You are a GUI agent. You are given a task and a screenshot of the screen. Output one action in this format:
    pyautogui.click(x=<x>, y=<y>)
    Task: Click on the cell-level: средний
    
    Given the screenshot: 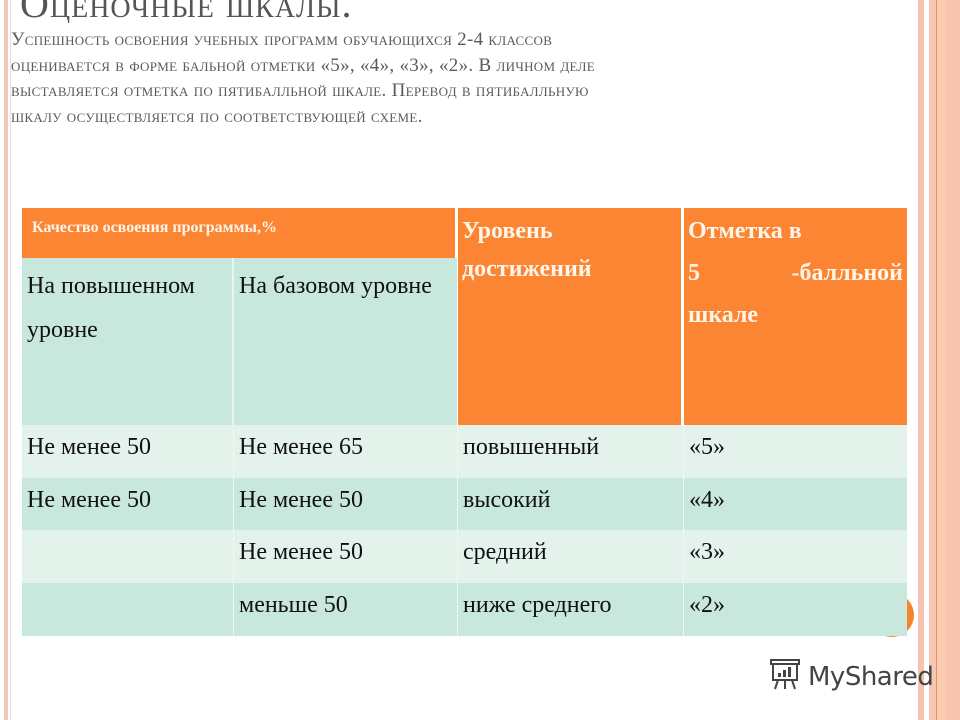 What is the action you would take?
    pyautogui.click(x=571, y=556)
    